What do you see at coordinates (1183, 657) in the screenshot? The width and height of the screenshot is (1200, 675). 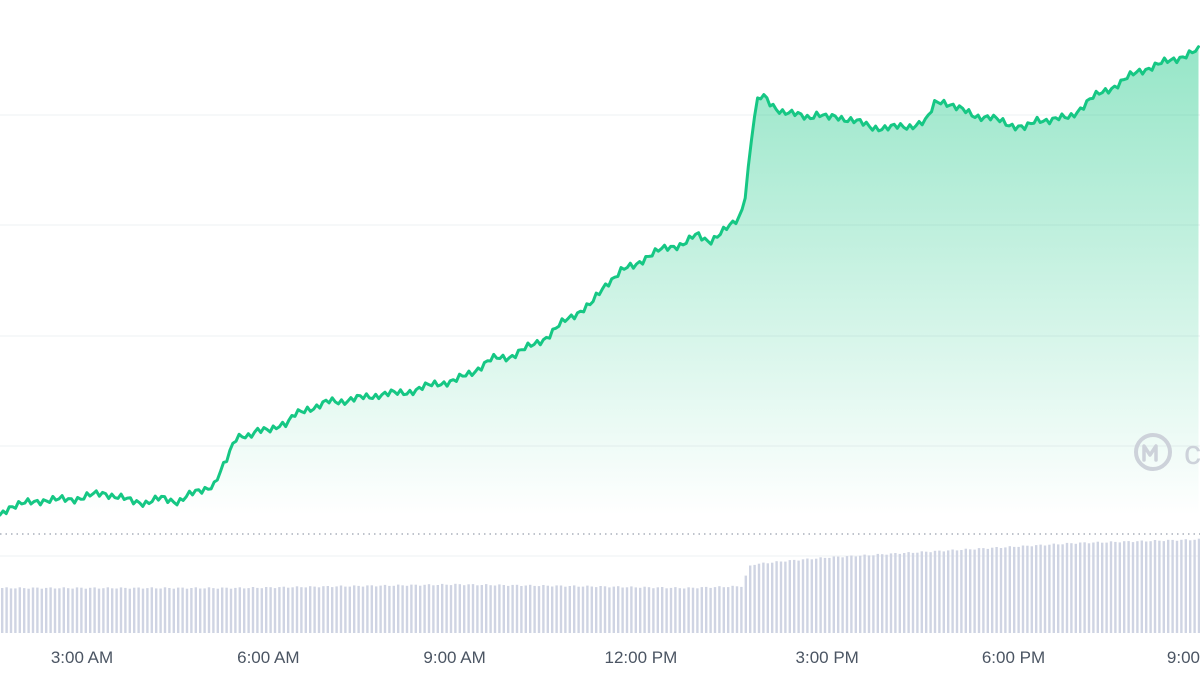 I see `x-tick-label: 9:00` at bounding box center [1183, 657].